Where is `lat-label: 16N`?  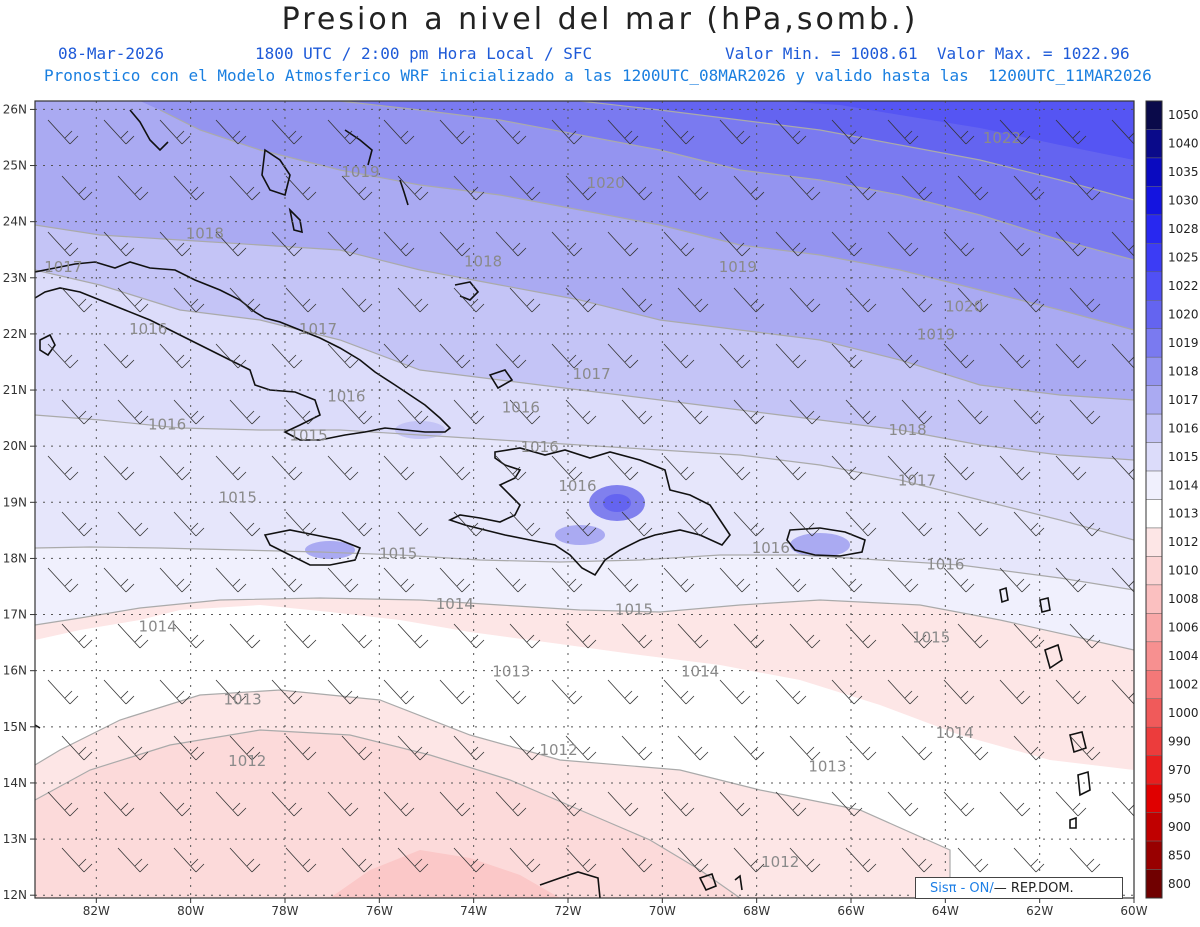
lat-label: 16N is located at coordinates (15, 671).